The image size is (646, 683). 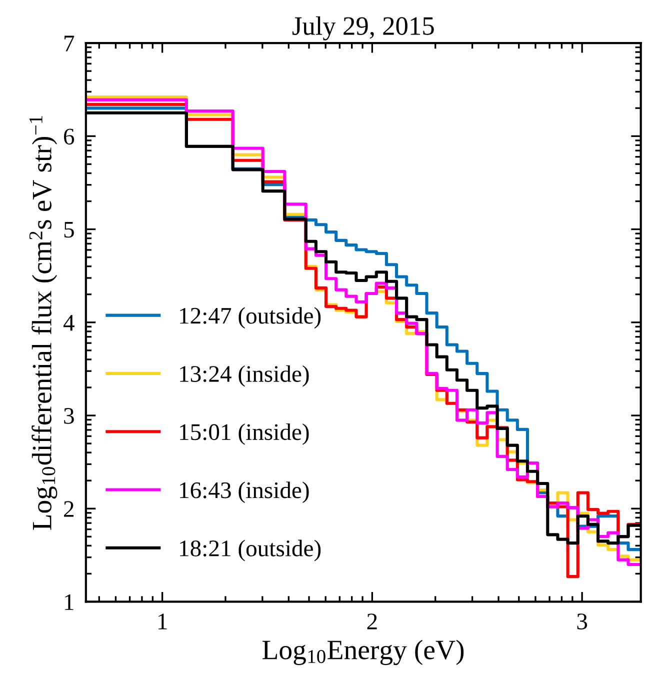 I want to click on chart-title: July 29, 2015, so click(x=363, y=28).